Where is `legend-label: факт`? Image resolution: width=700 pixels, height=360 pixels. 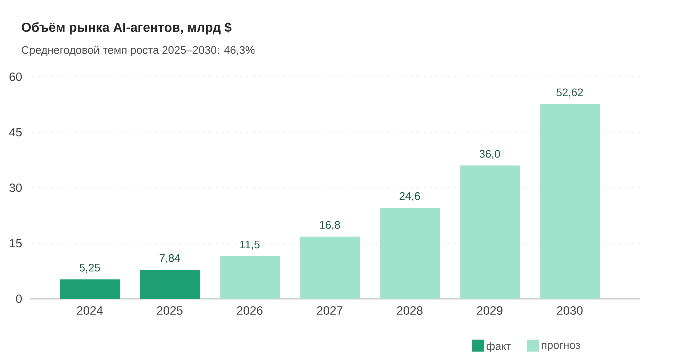 legend-label: факт is located at coordinates (499, 347).